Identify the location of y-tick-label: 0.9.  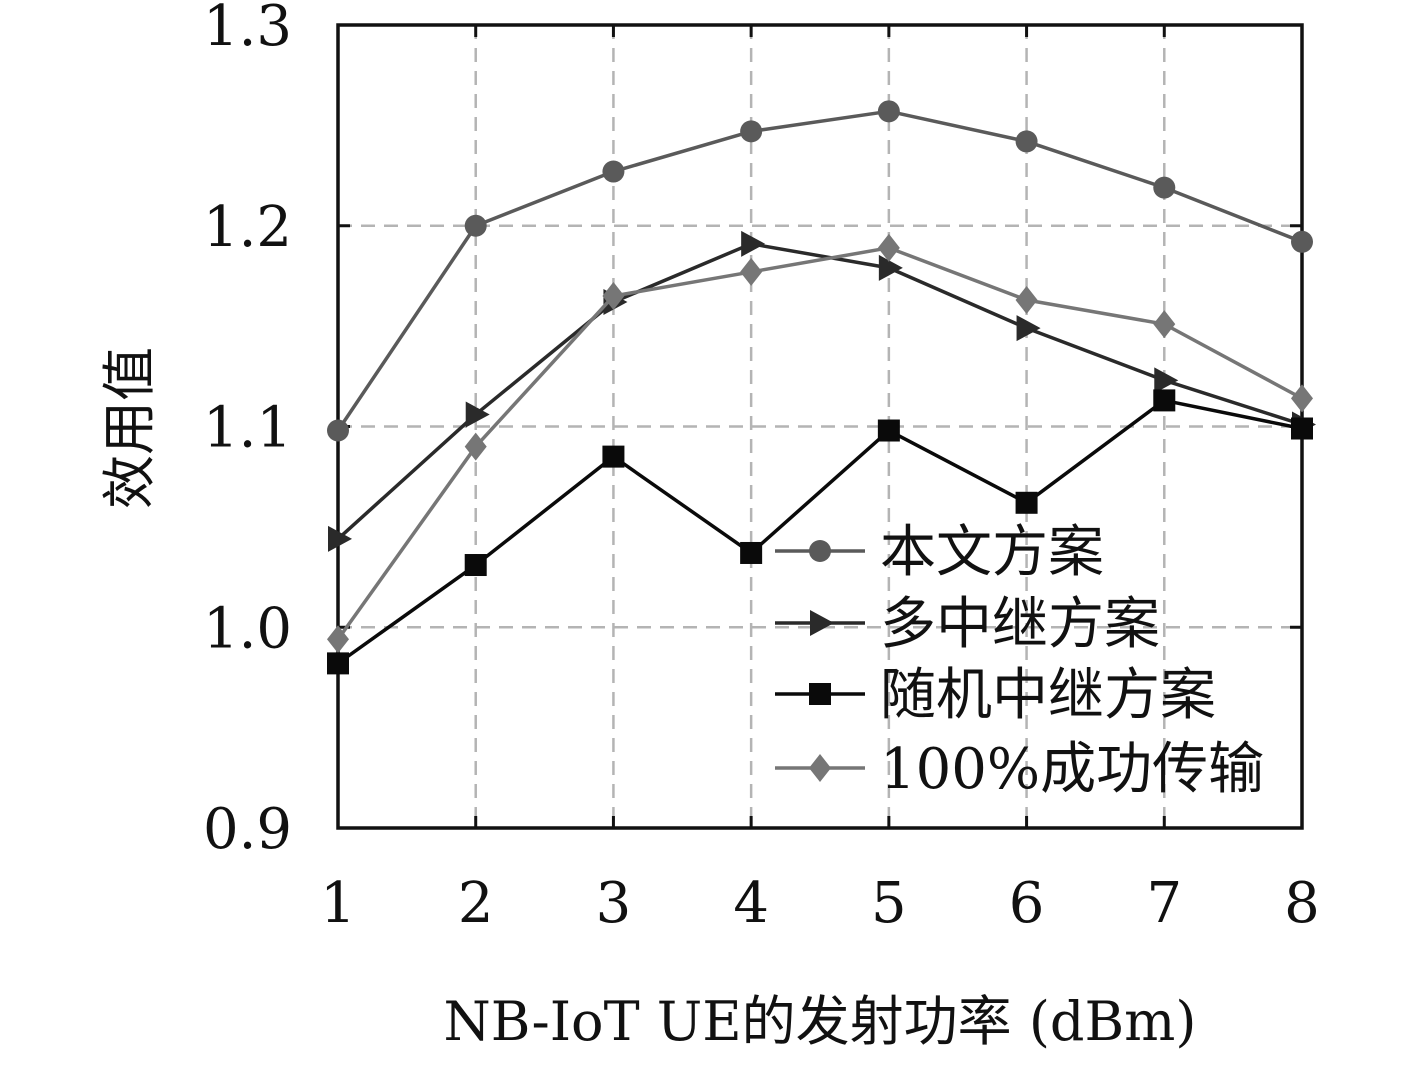
(247, 829).